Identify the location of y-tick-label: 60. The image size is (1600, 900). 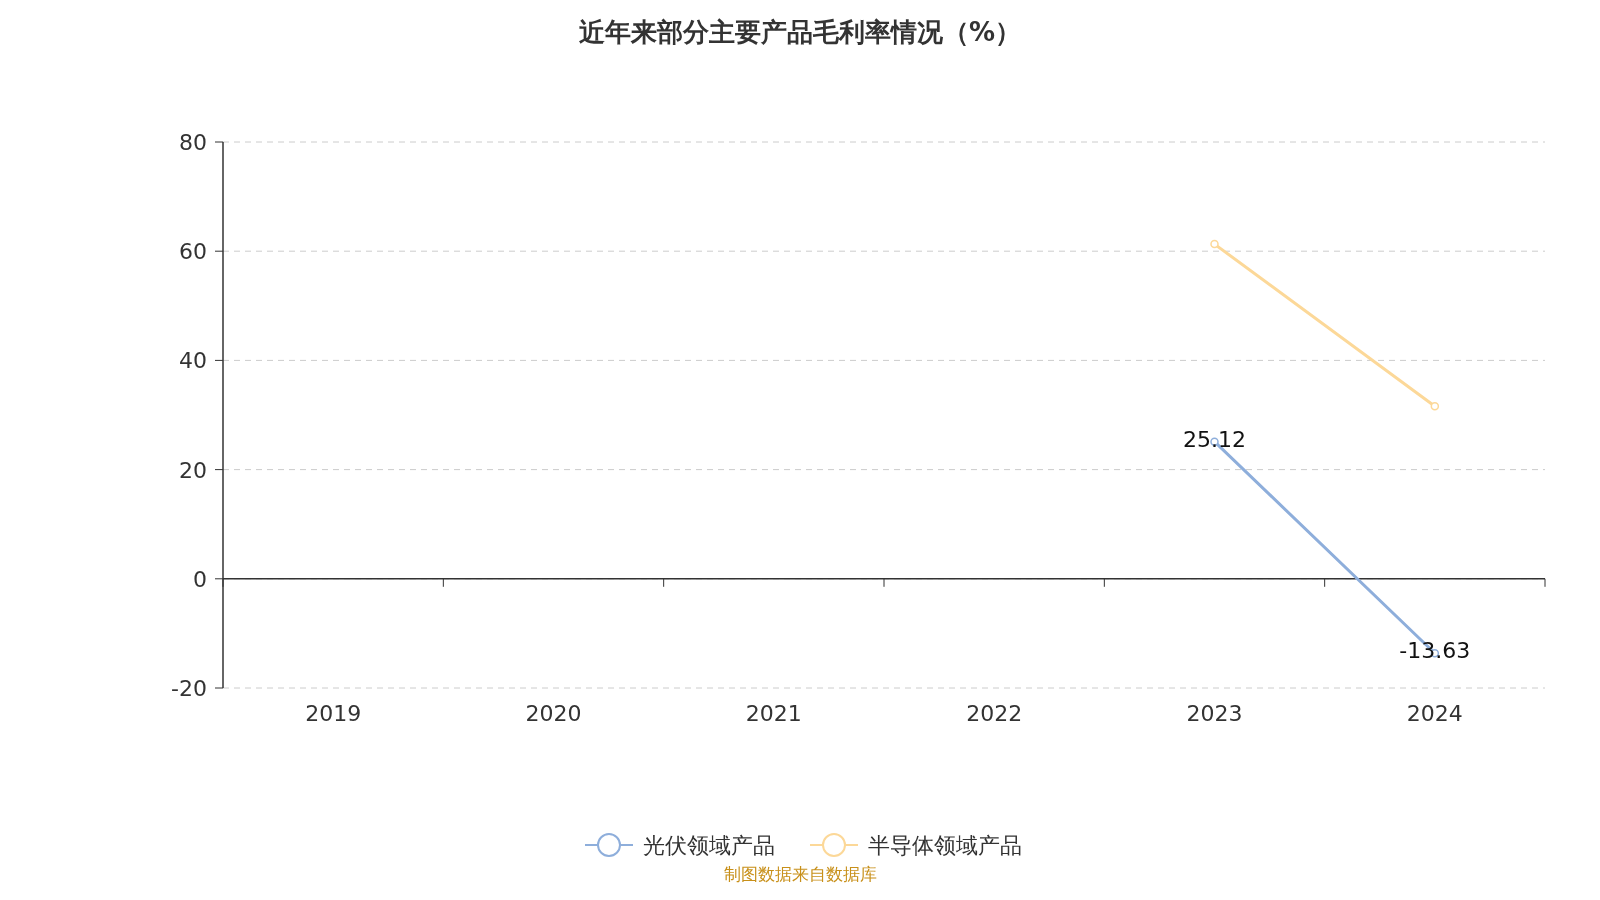
(193, 252).